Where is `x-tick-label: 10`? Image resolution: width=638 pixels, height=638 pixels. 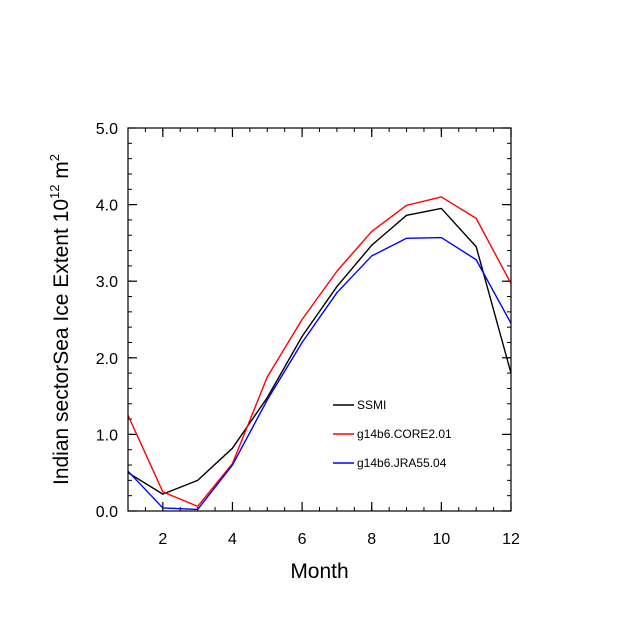
x-tick-label: 10 is located at coordinates (441, 539).